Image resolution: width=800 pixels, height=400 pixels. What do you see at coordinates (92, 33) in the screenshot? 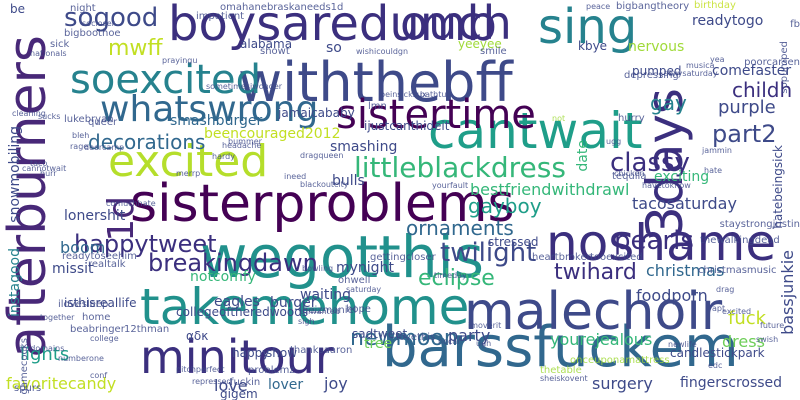
I see `word: bigboothoe` at bounding box center [92, 33].